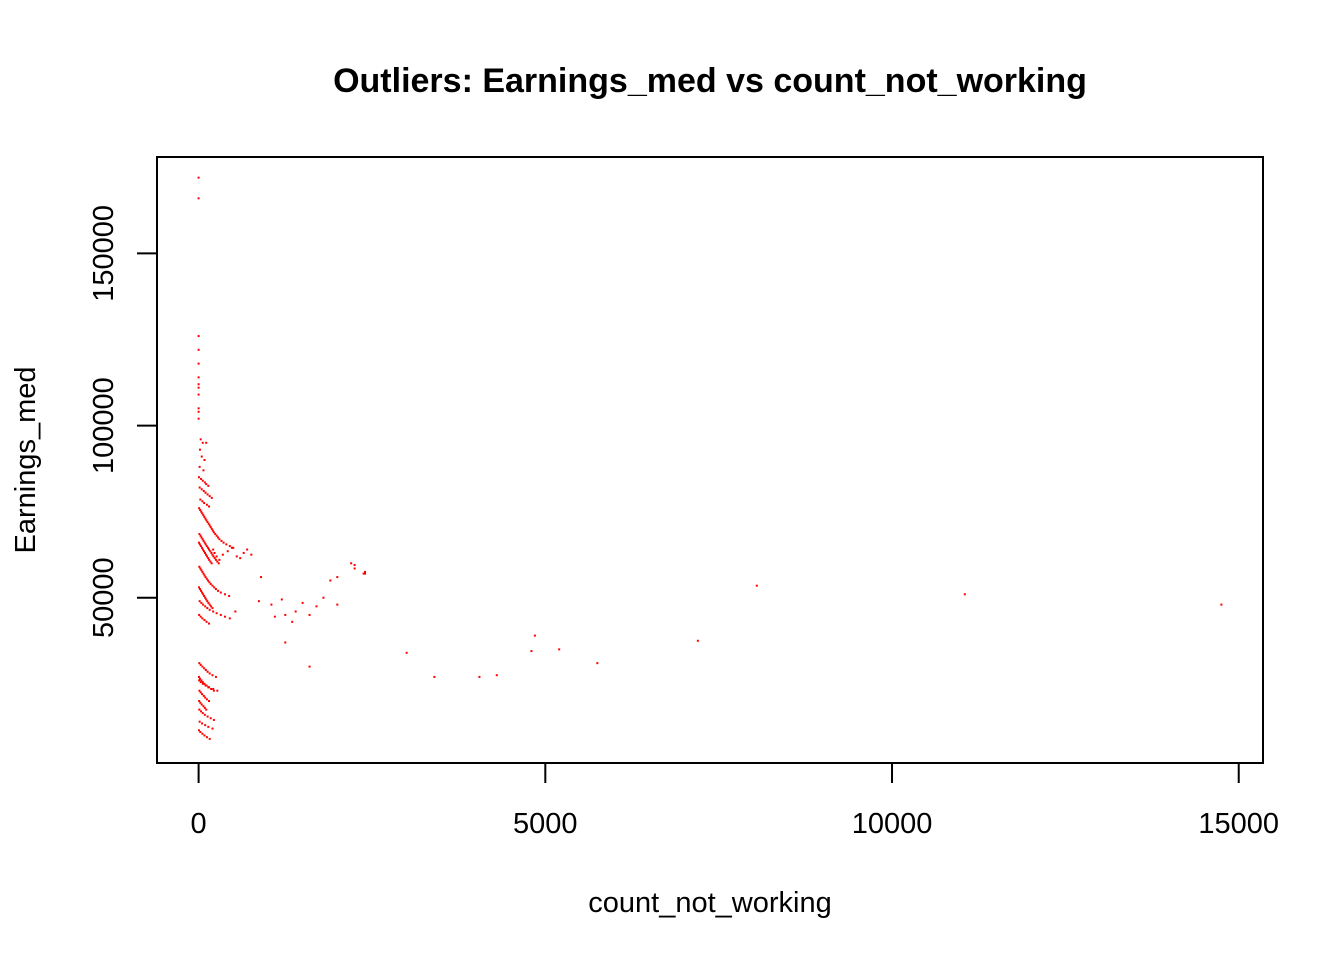 This screenshot has width=1344, height=960. Describe the element at coordinates (545, 824) in the screenshot. I see `x-tick-label: 5000` at that location.